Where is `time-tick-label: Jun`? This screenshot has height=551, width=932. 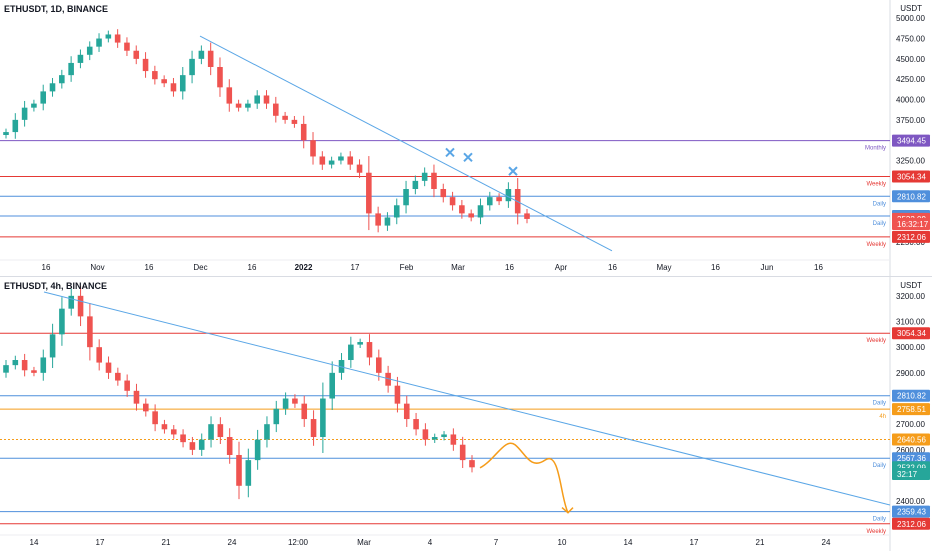 time-tick-label: Jun is located at coordinates (767, 267).